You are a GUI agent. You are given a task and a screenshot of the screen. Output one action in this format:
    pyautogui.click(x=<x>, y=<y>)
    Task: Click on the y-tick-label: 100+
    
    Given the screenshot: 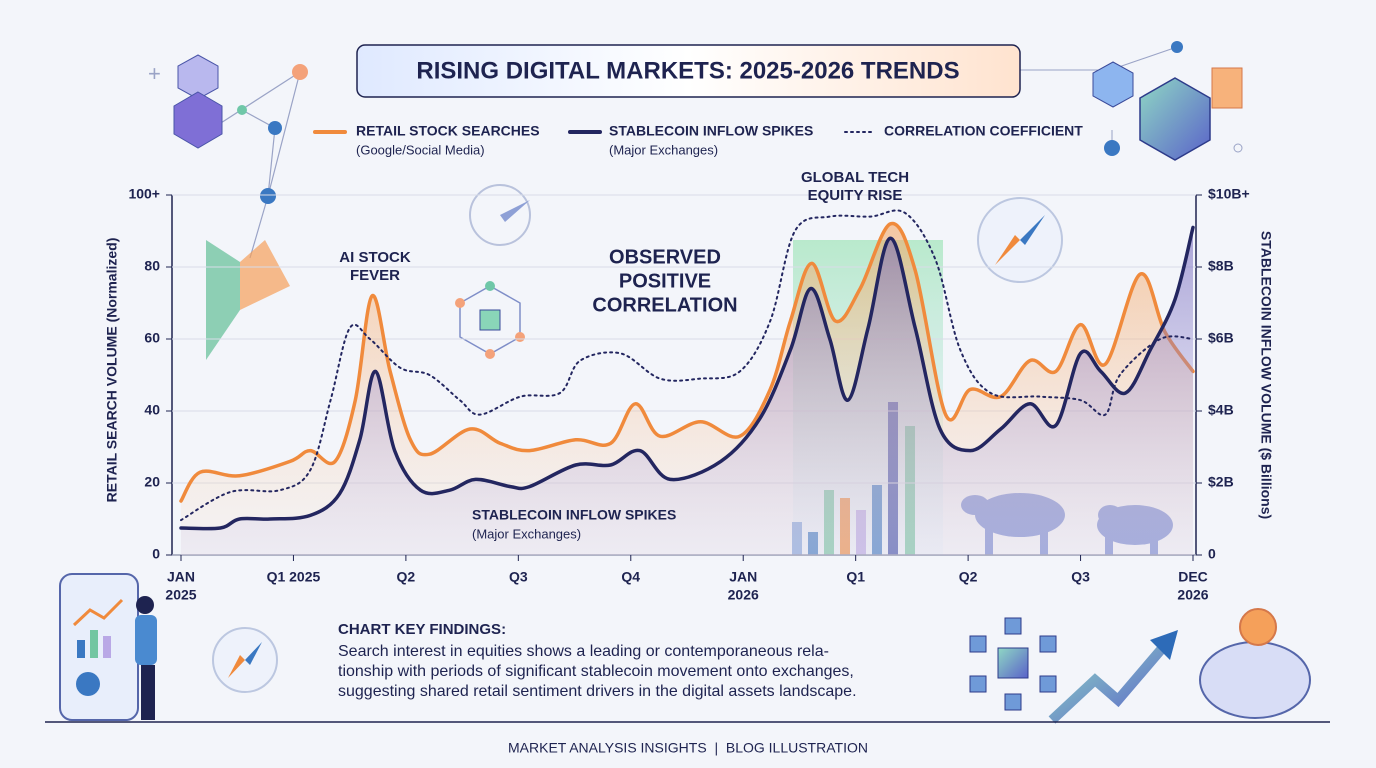 What is the action you would take?
    pyautogui.click(x=144, y=194)
    